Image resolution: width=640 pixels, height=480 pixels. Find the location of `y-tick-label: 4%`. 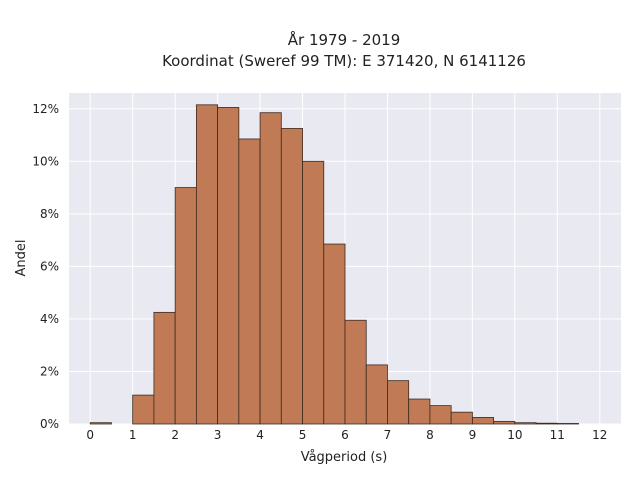

y-tick-label: 4% is located at coordinates (49, 319).